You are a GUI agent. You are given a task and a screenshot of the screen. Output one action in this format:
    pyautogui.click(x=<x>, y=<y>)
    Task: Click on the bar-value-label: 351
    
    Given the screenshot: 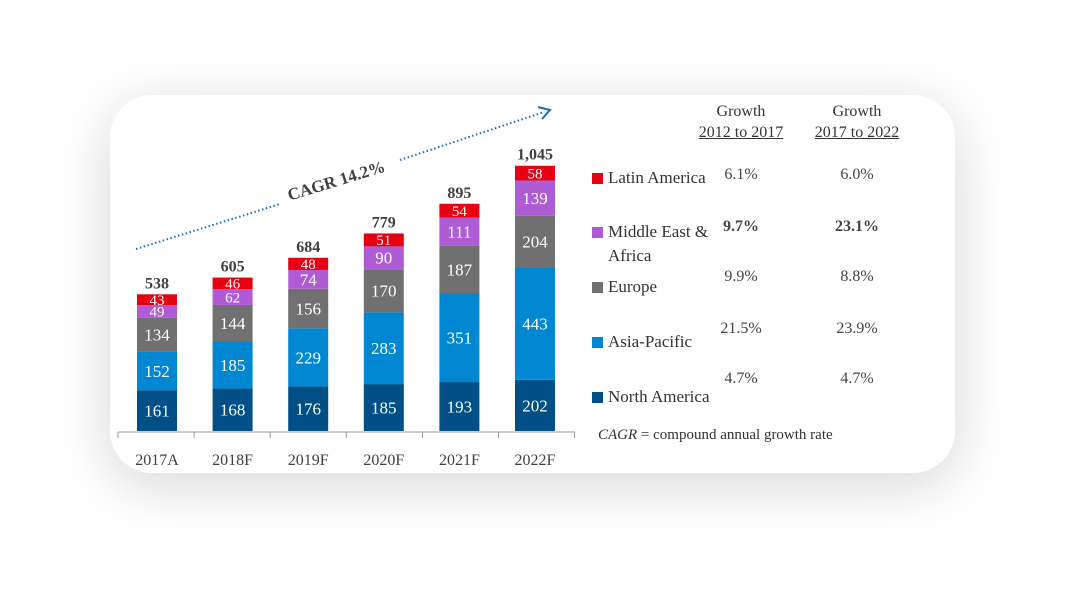 What is the action you would take?
    pyautogui.click(x=460, y=338)
    